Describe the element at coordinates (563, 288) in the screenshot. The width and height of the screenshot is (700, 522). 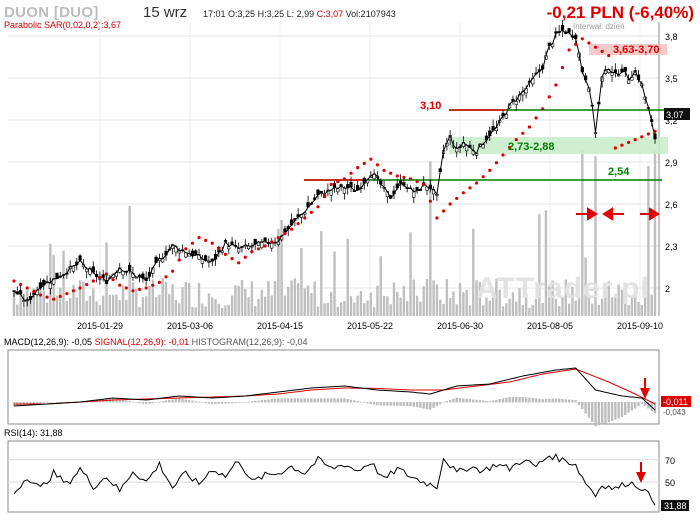
I see `watermark: ATTrader.pl` at that location.